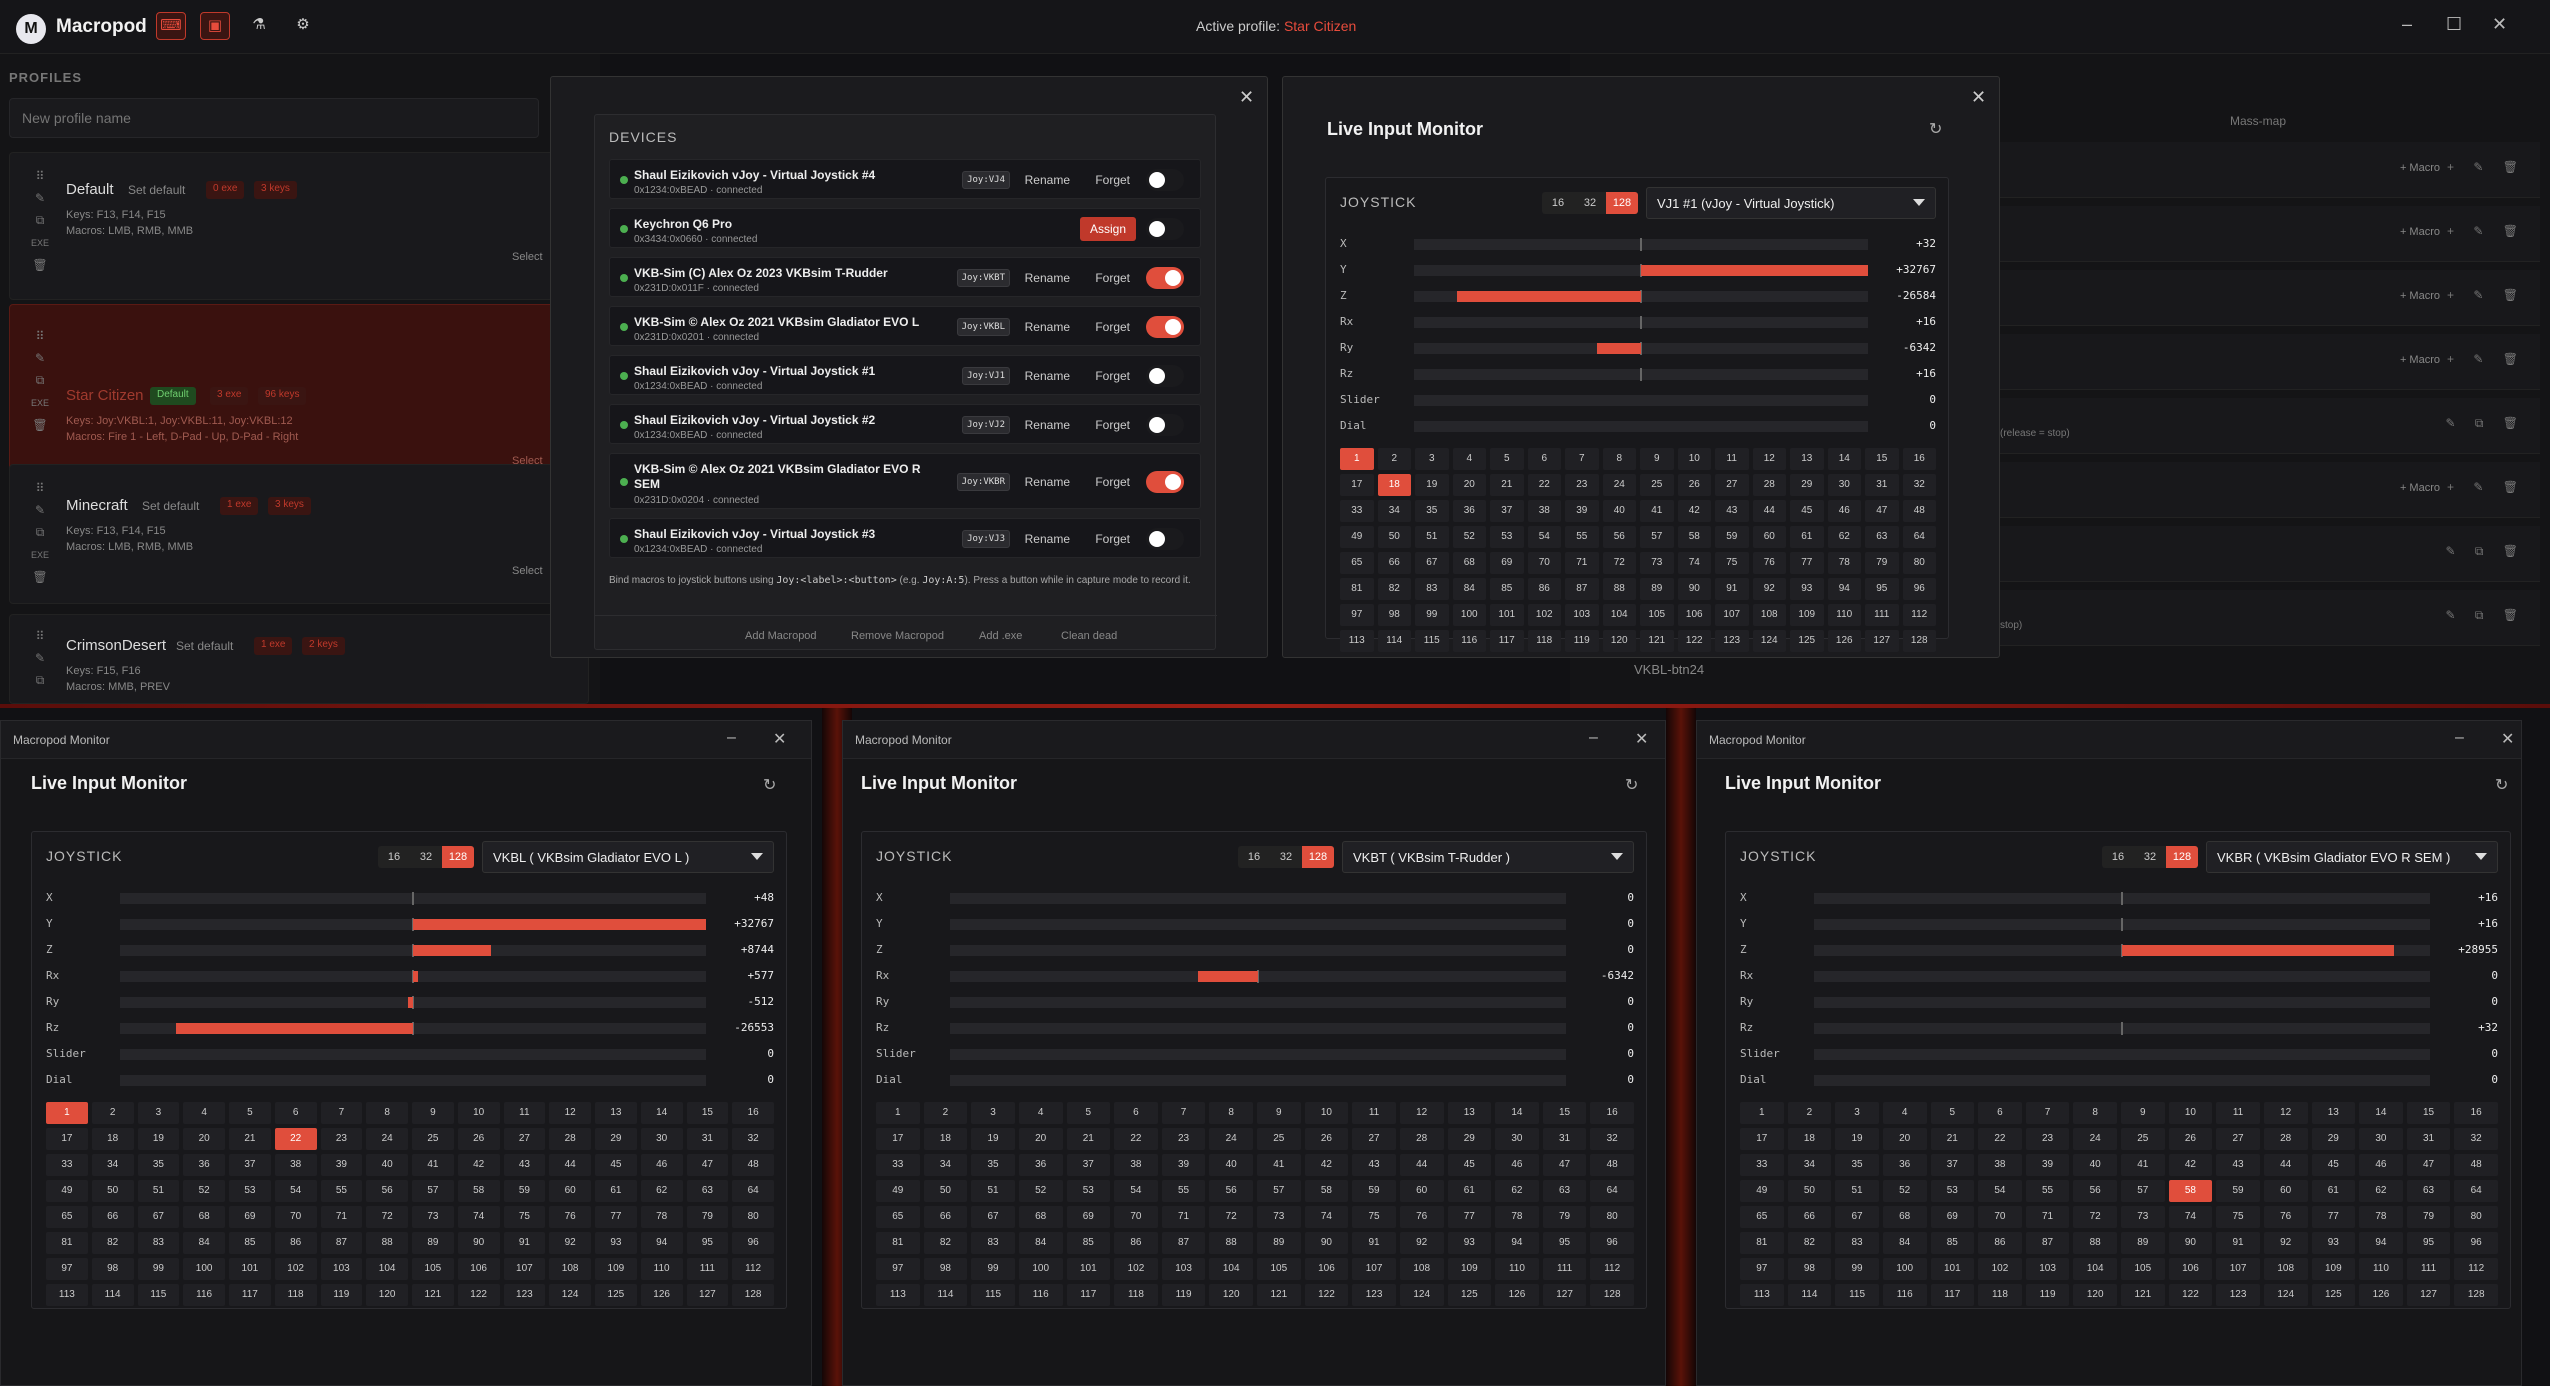 Image resolution: width=2550 pixels, height=1386 pixels. What do you see at coordinates (259, 24) in the screenshot?
I see `flask-icon: ⚗` at bounding box center [259, 24].